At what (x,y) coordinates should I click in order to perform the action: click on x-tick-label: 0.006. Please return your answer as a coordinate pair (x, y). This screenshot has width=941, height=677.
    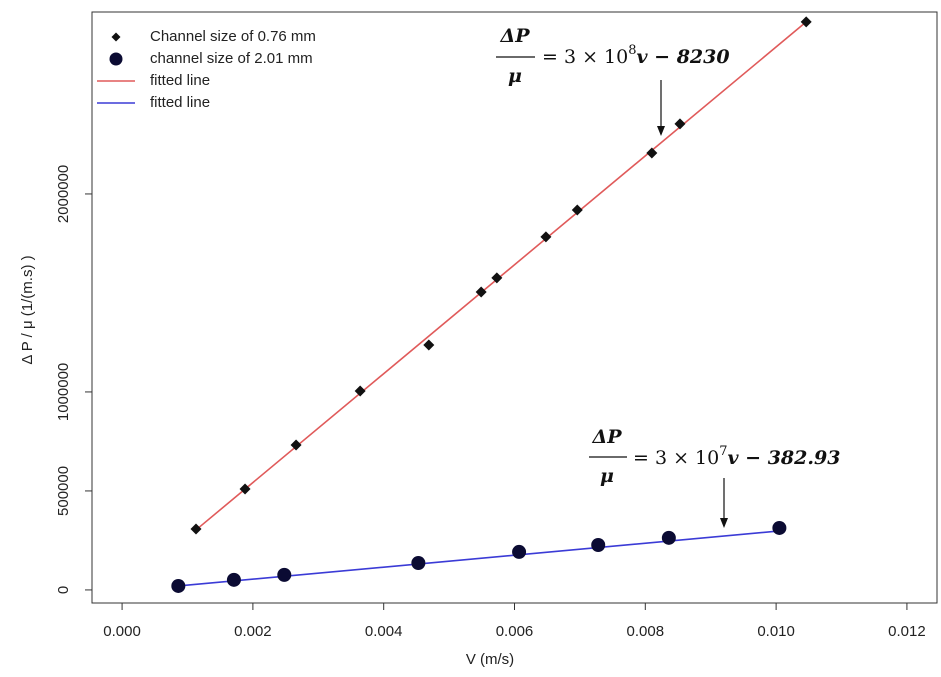
    Looking at the image, I should click on (515, 631).